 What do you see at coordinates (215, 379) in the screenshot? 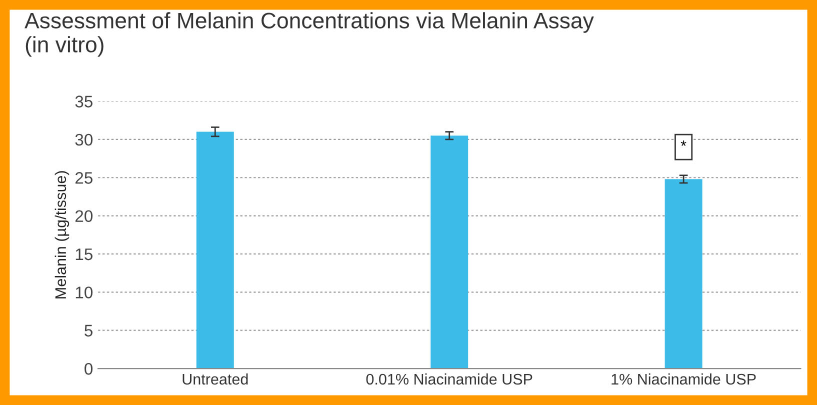
I see `x-tick-label: Untreated` at bounding box center [215, 379].